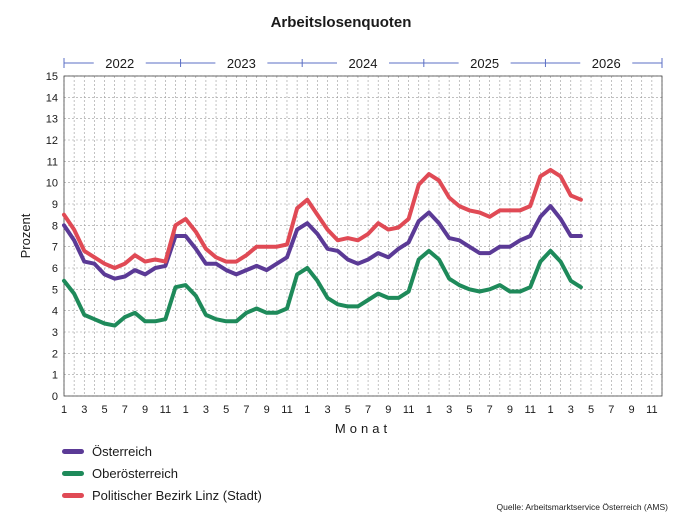  Describe the element at coordinates (122, 451) in the screenshot. I see `legend-label: Österreich` at that location.